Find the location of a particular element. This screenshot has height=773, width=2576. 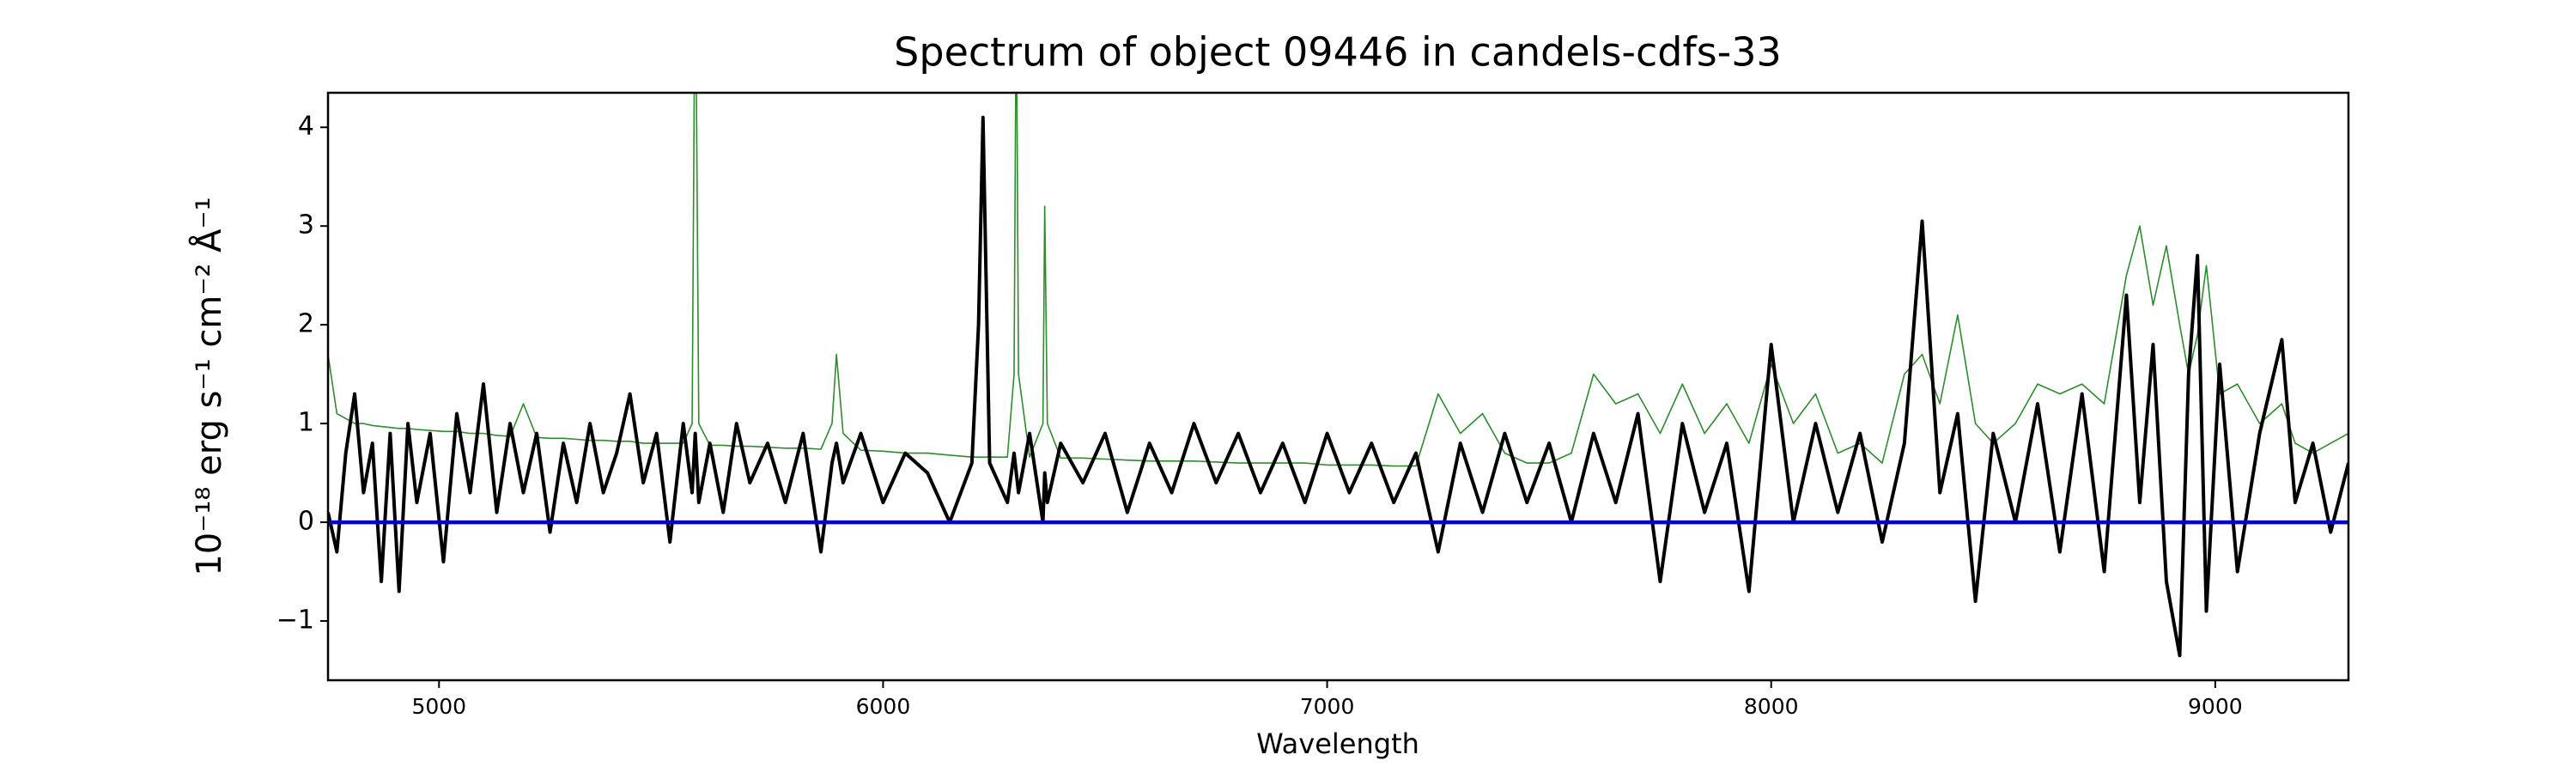

y-axis-label: 10⁻¹⁸ erg s⁻¹ cm⁻² Å⁻¹ is located at coordinates (208, 386).